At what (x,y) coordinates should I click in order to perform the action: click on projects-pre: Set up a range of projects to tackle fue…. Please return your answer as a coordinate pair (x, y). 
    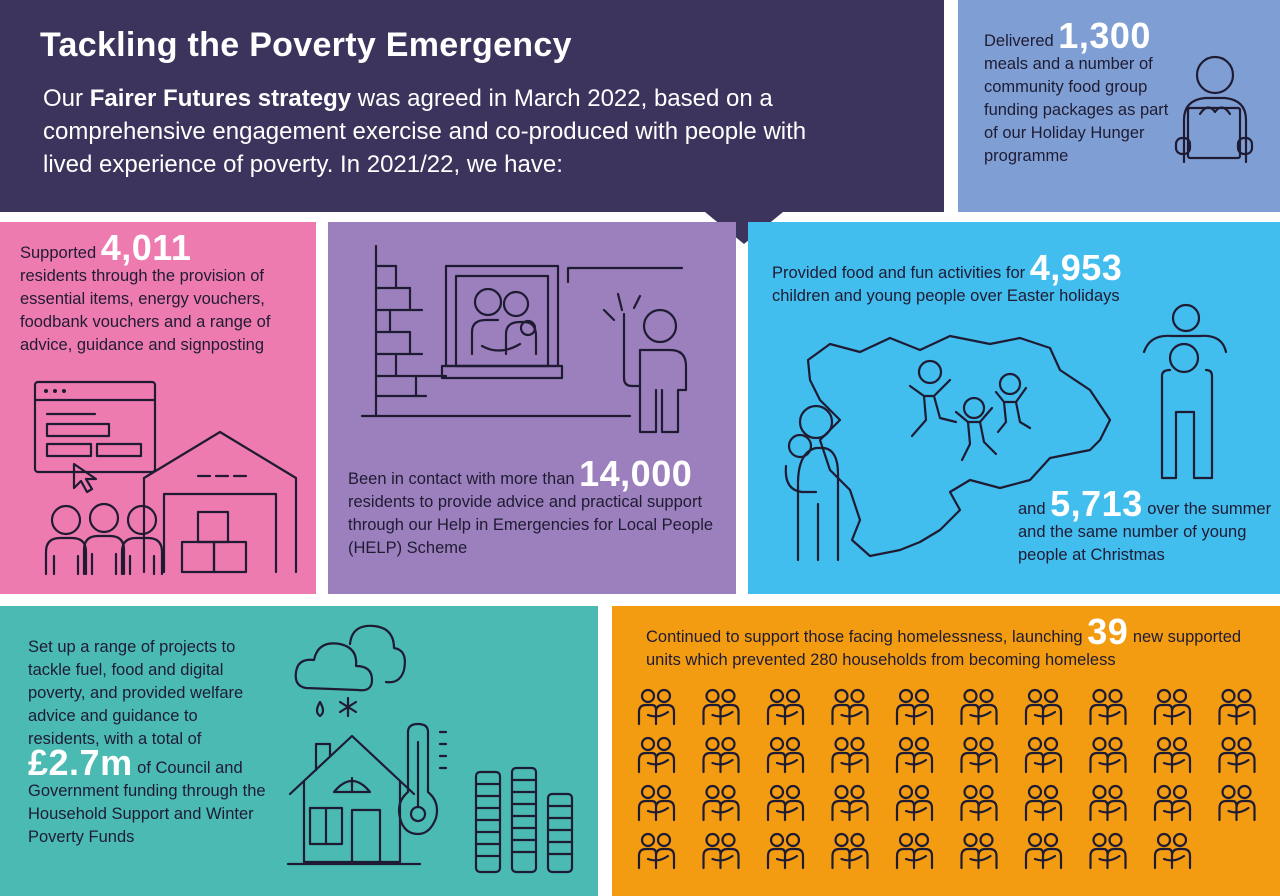
    Looking at the image, I should click on (136, 693).